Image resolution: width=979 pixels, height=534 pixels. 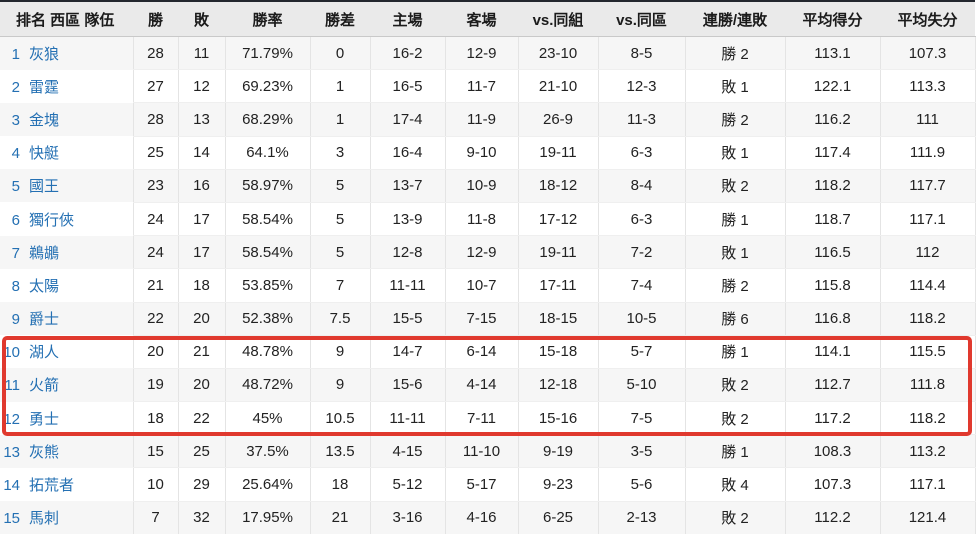 What do you see at coordinates (557, 252) in the screenshot?
I see `cell-vs-division: 19-11` at bounding box center [557, 252].